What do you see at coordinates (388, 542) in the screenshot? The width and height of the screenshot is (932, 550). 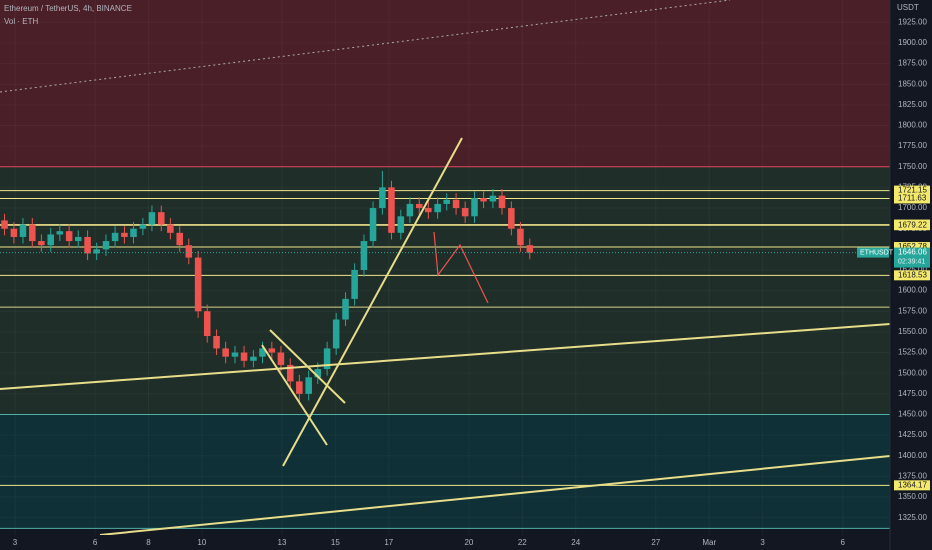 I see `x-tick-label: 17` at bounding box center [388, 542].